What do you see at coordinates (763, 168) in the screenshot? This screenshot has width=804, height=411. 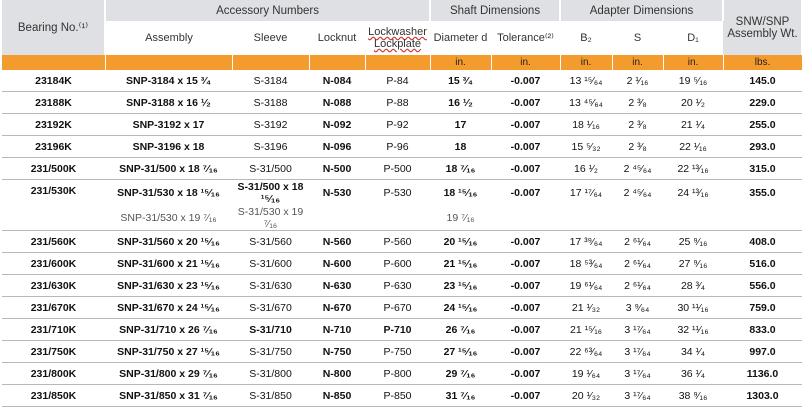 I see `cell-weight: 315.0` at bounding box center [763, 168].